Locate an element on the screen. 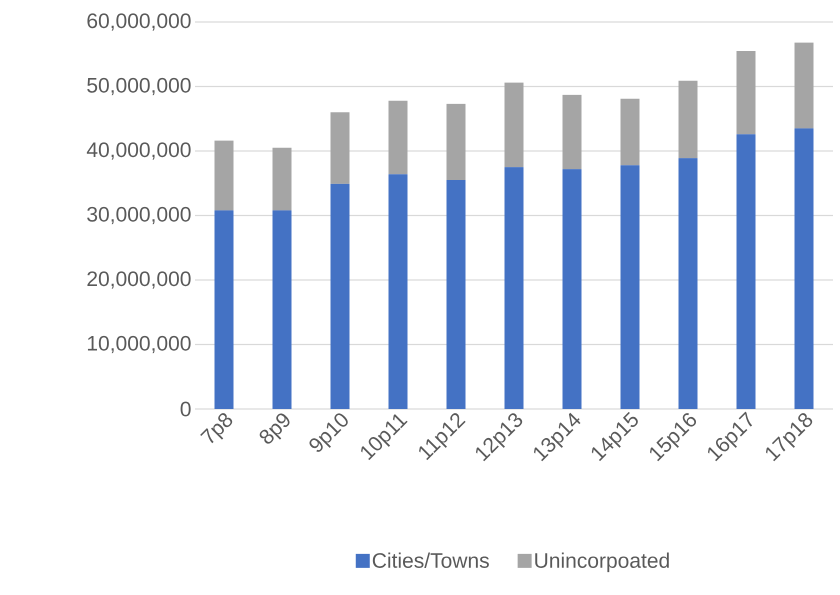 The image size is (840, 595). y-tick-label: 40,000,000 is located at coordinates (138, 151).